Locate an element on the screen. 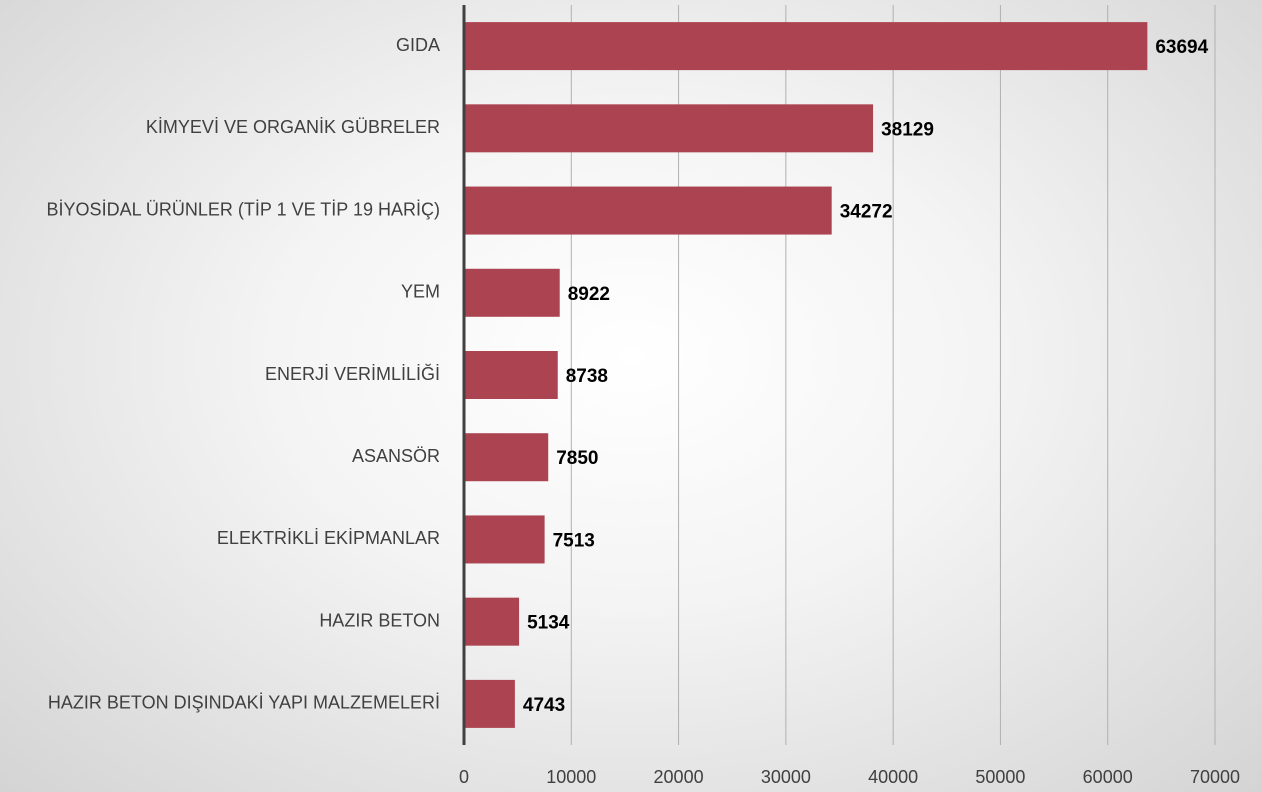  x-tick-label: 60000 is located at coordinates (1108, 777).